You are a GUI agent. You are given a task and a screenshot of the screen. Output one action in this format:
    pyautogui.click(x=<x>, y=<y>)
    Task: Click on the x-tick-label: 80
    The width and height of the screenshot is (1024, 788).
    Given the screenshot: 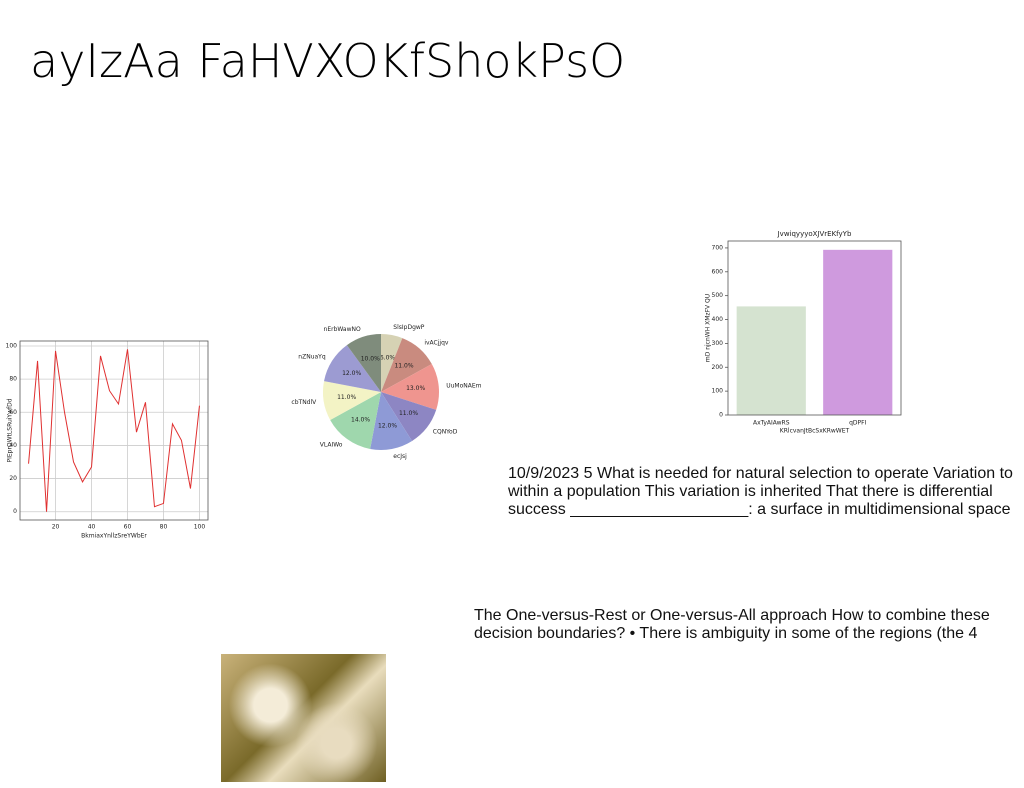 What is the action you would take?
    pyautogui.click(x=164, y=527)
    